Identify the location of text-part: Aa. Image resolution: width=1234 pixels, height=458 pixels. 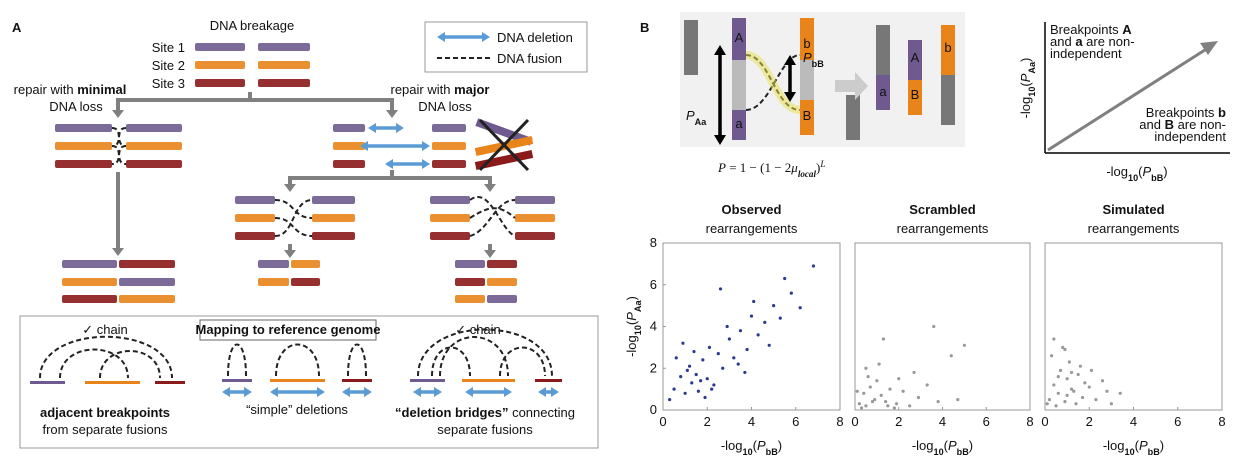
(638, 306).